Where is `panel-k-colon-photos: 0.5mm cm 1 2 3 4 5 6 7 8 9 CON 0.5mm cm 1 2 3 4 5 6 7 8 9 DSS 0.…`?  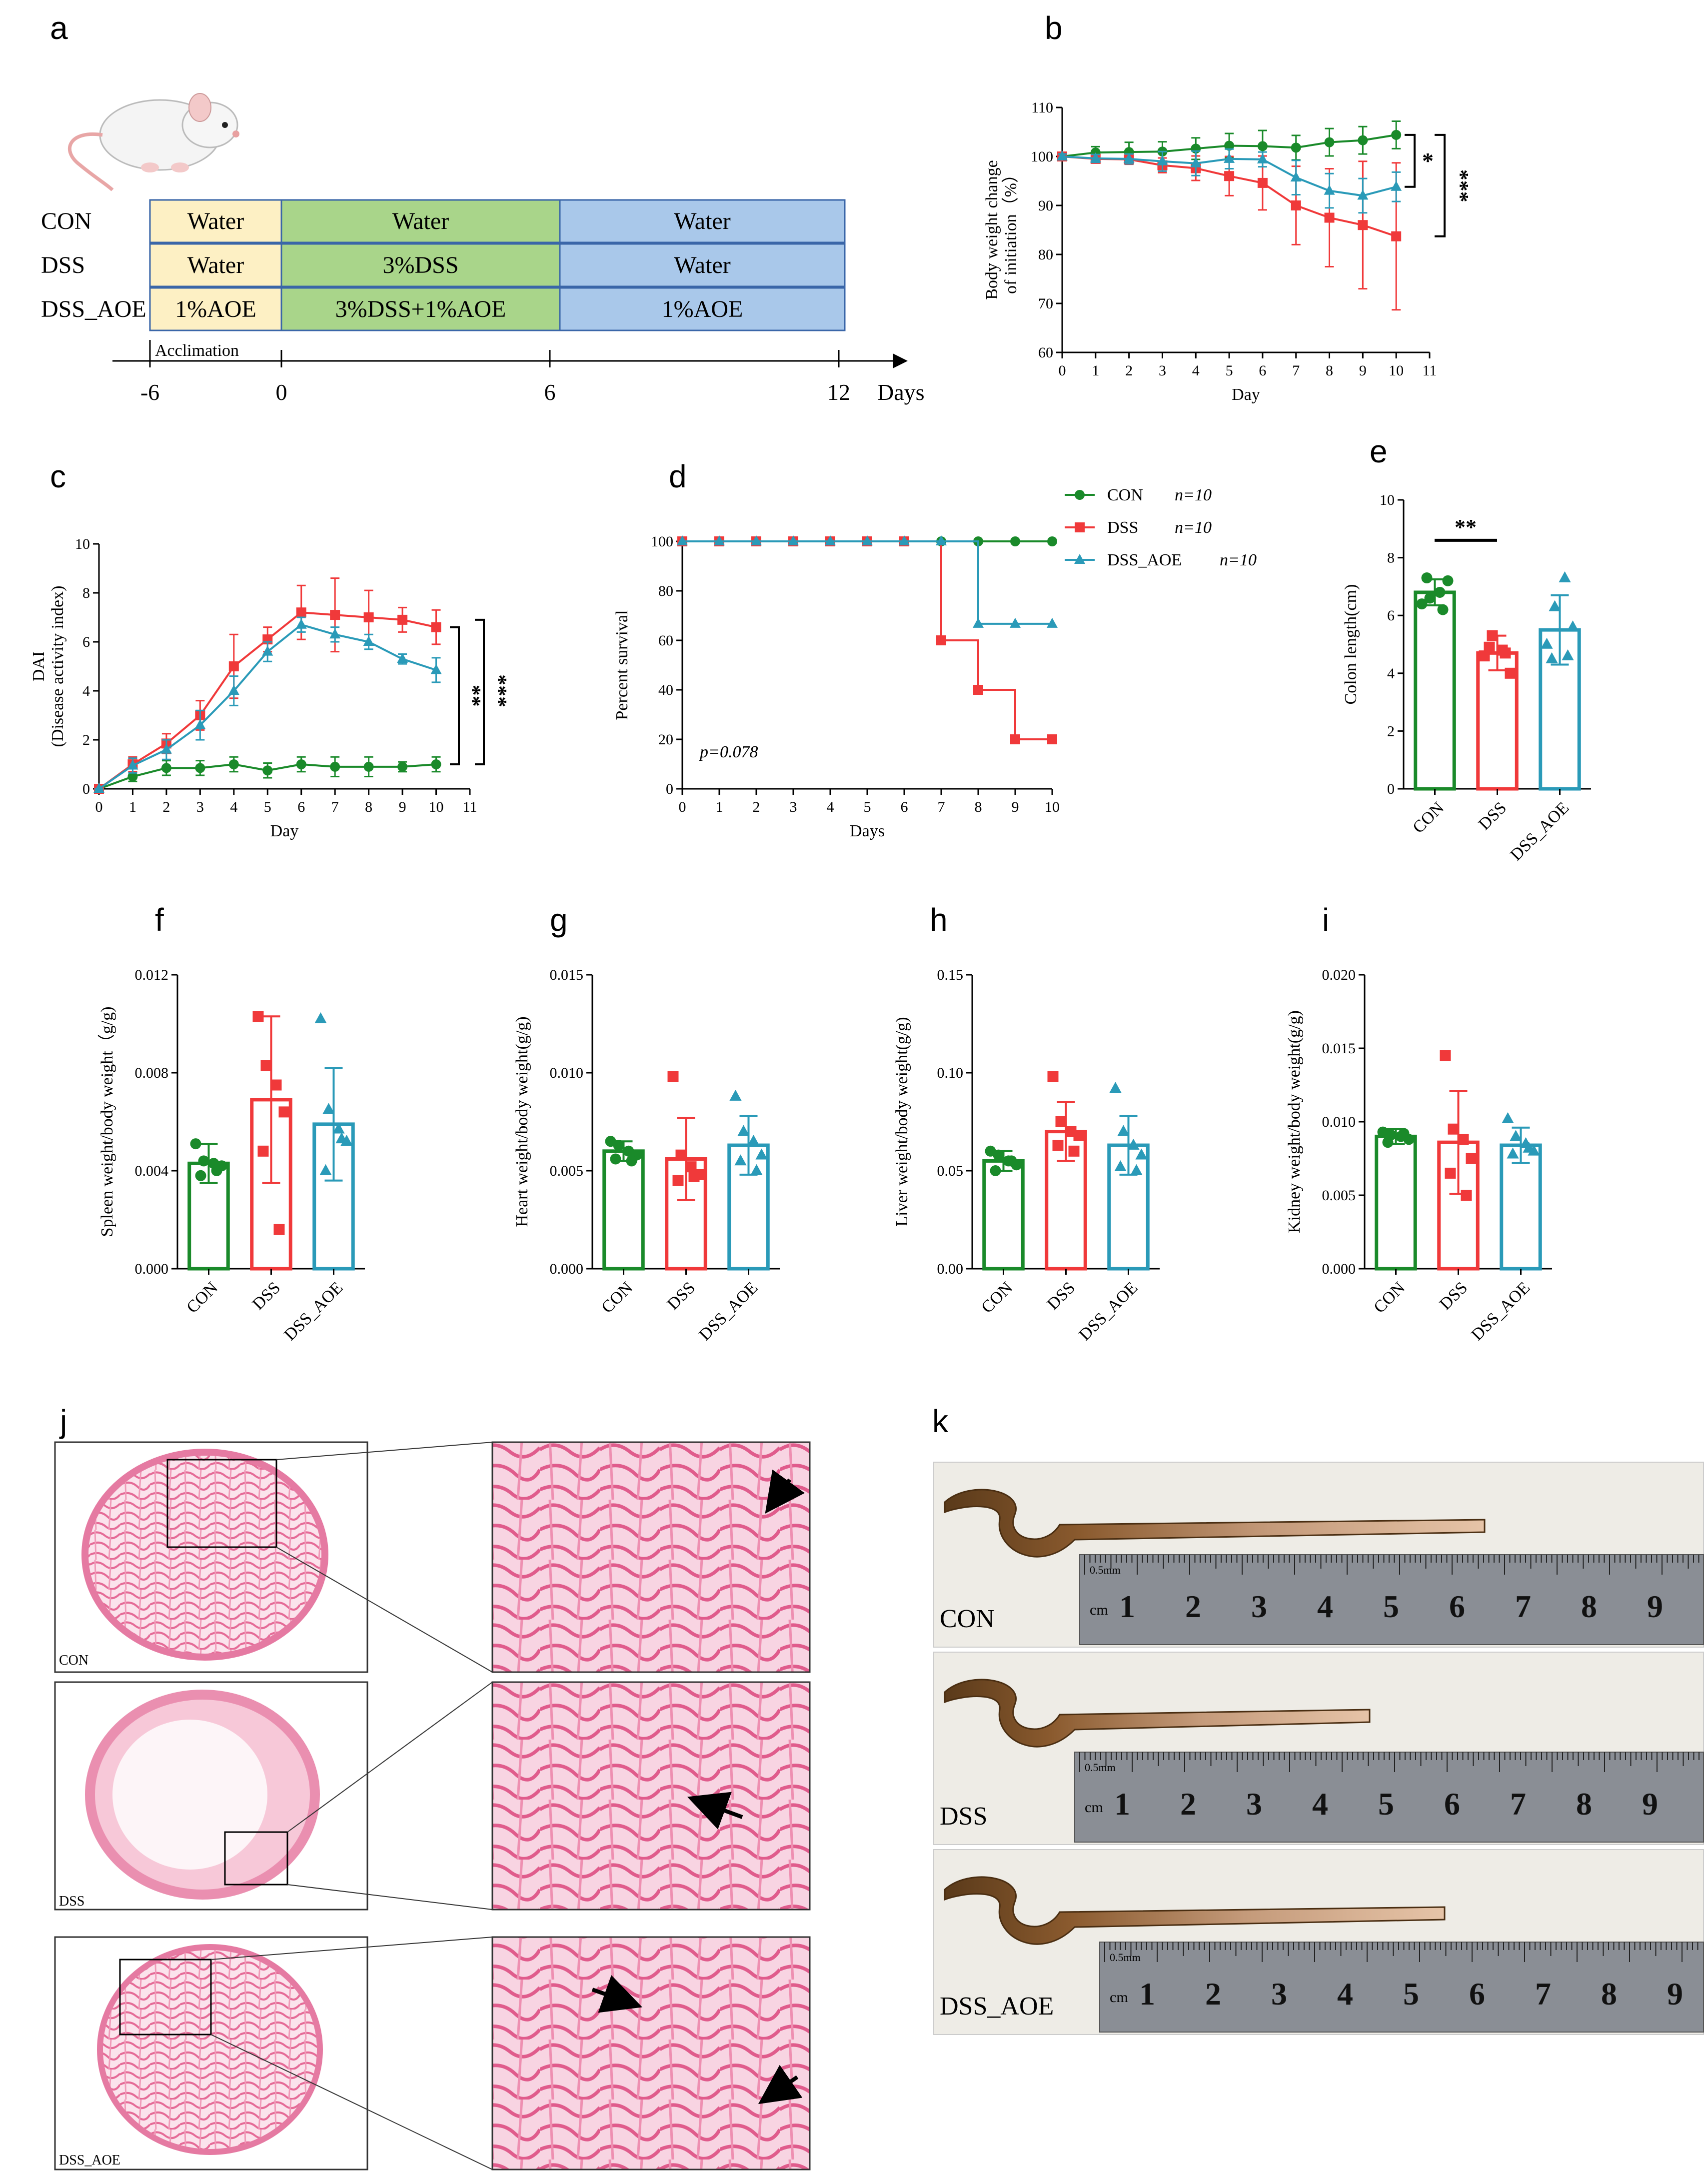 panel-k-colon-photos: 0.5mm cm 1 2 3 4 5 6 7 8 9 CON 0.5mm cm 1 2 3 4 5 6 7 8 9 DSS 0.… is located at coordinates (1318, 1748).